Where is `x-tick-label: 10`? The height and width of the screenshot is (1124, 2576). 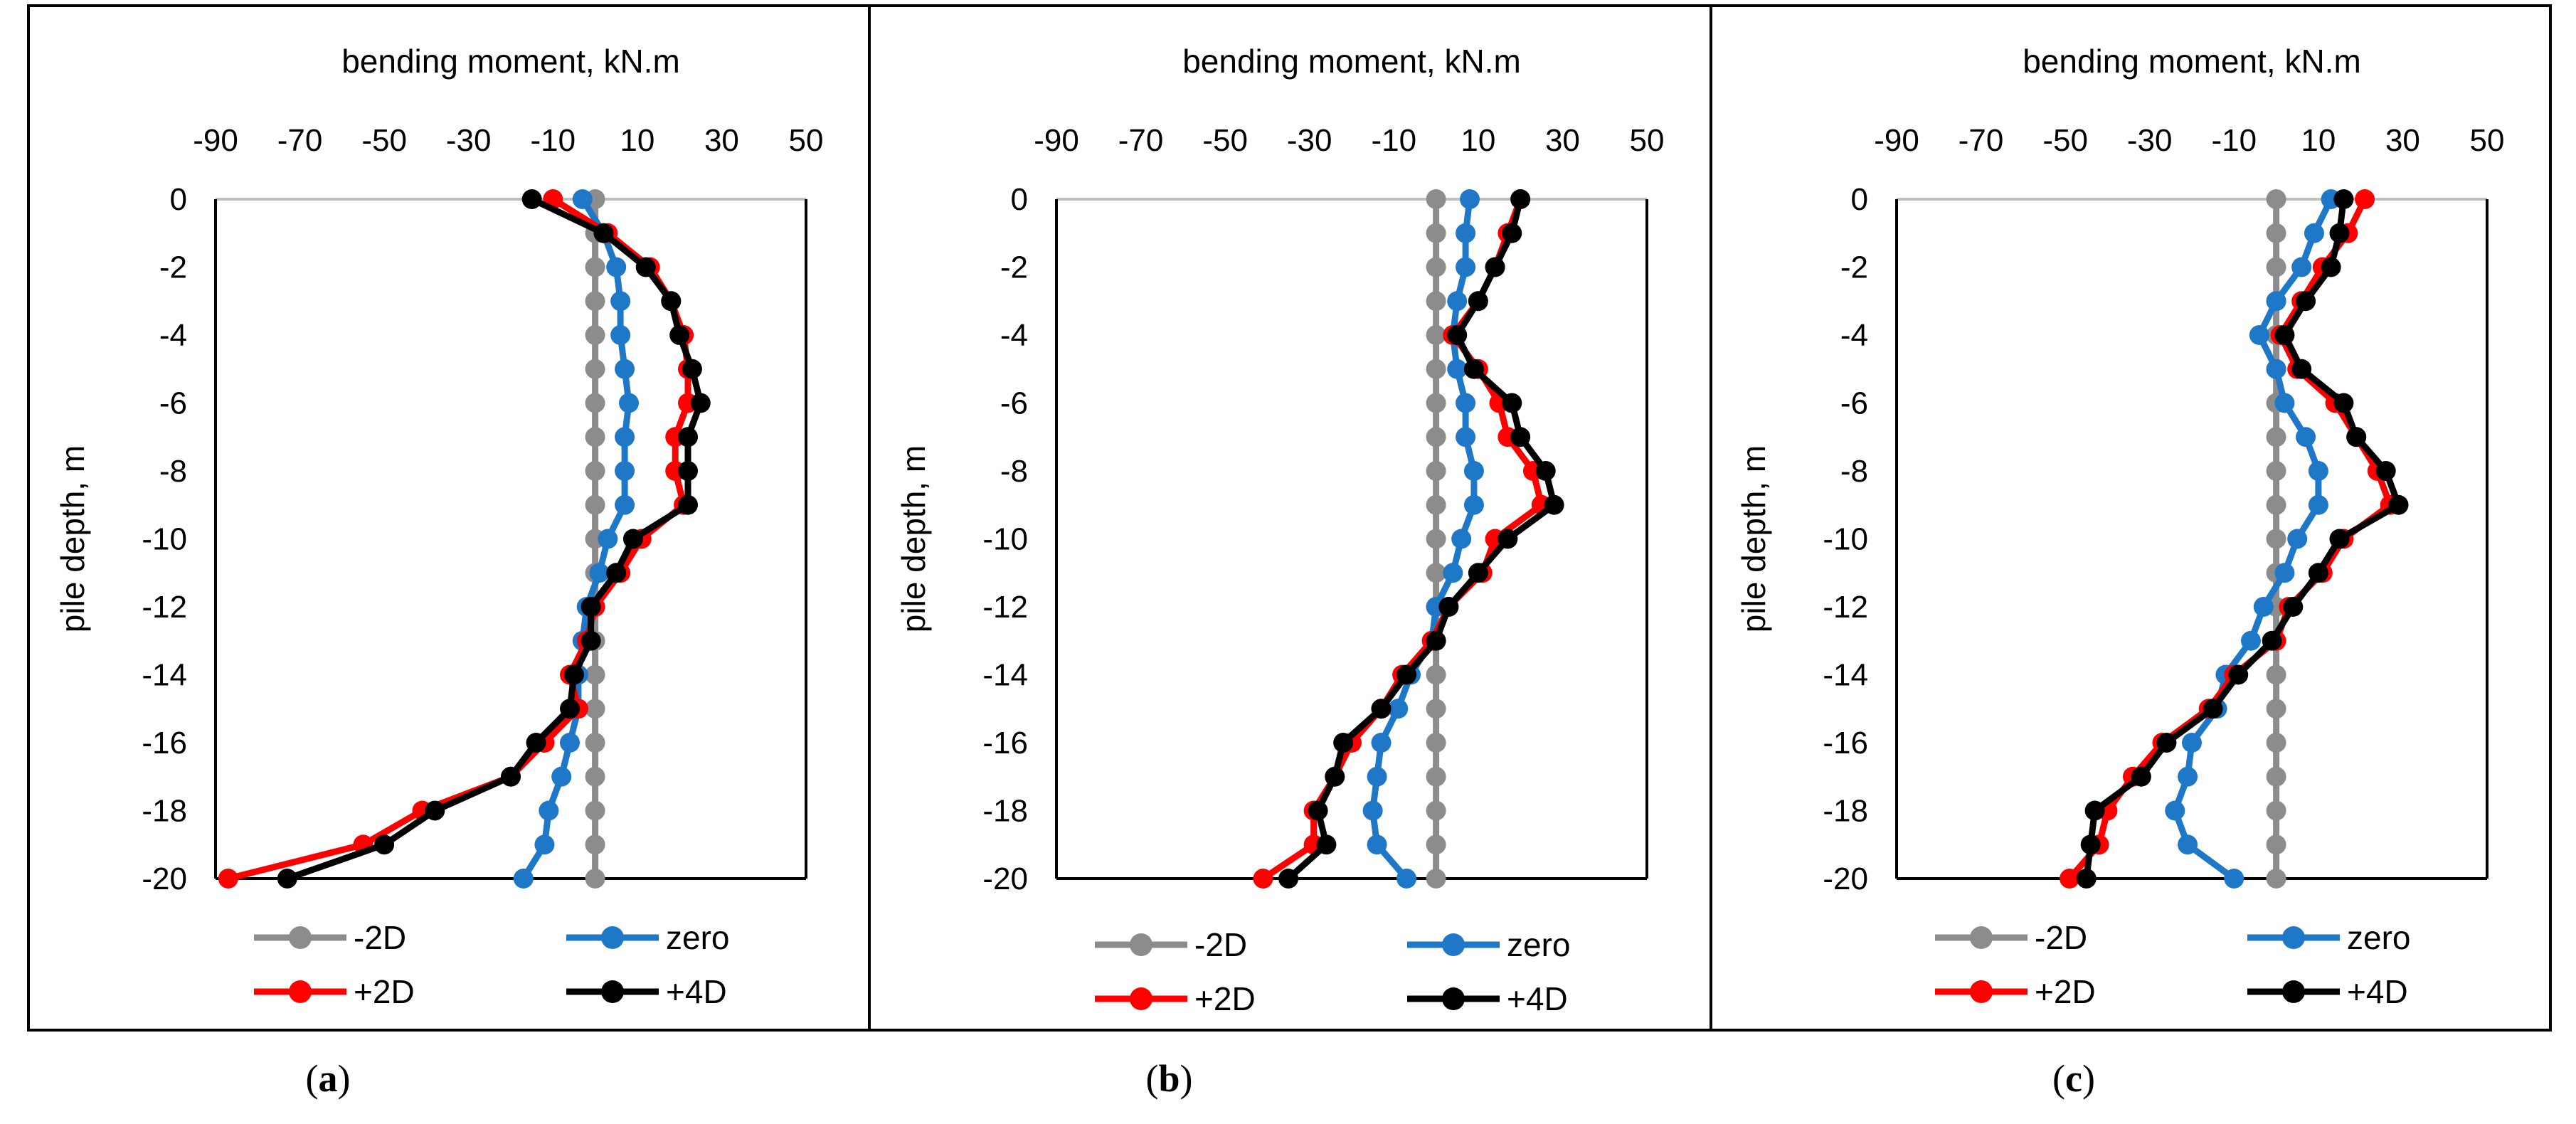
x-tick-label: 10 is located at coordinates (2318, 140).